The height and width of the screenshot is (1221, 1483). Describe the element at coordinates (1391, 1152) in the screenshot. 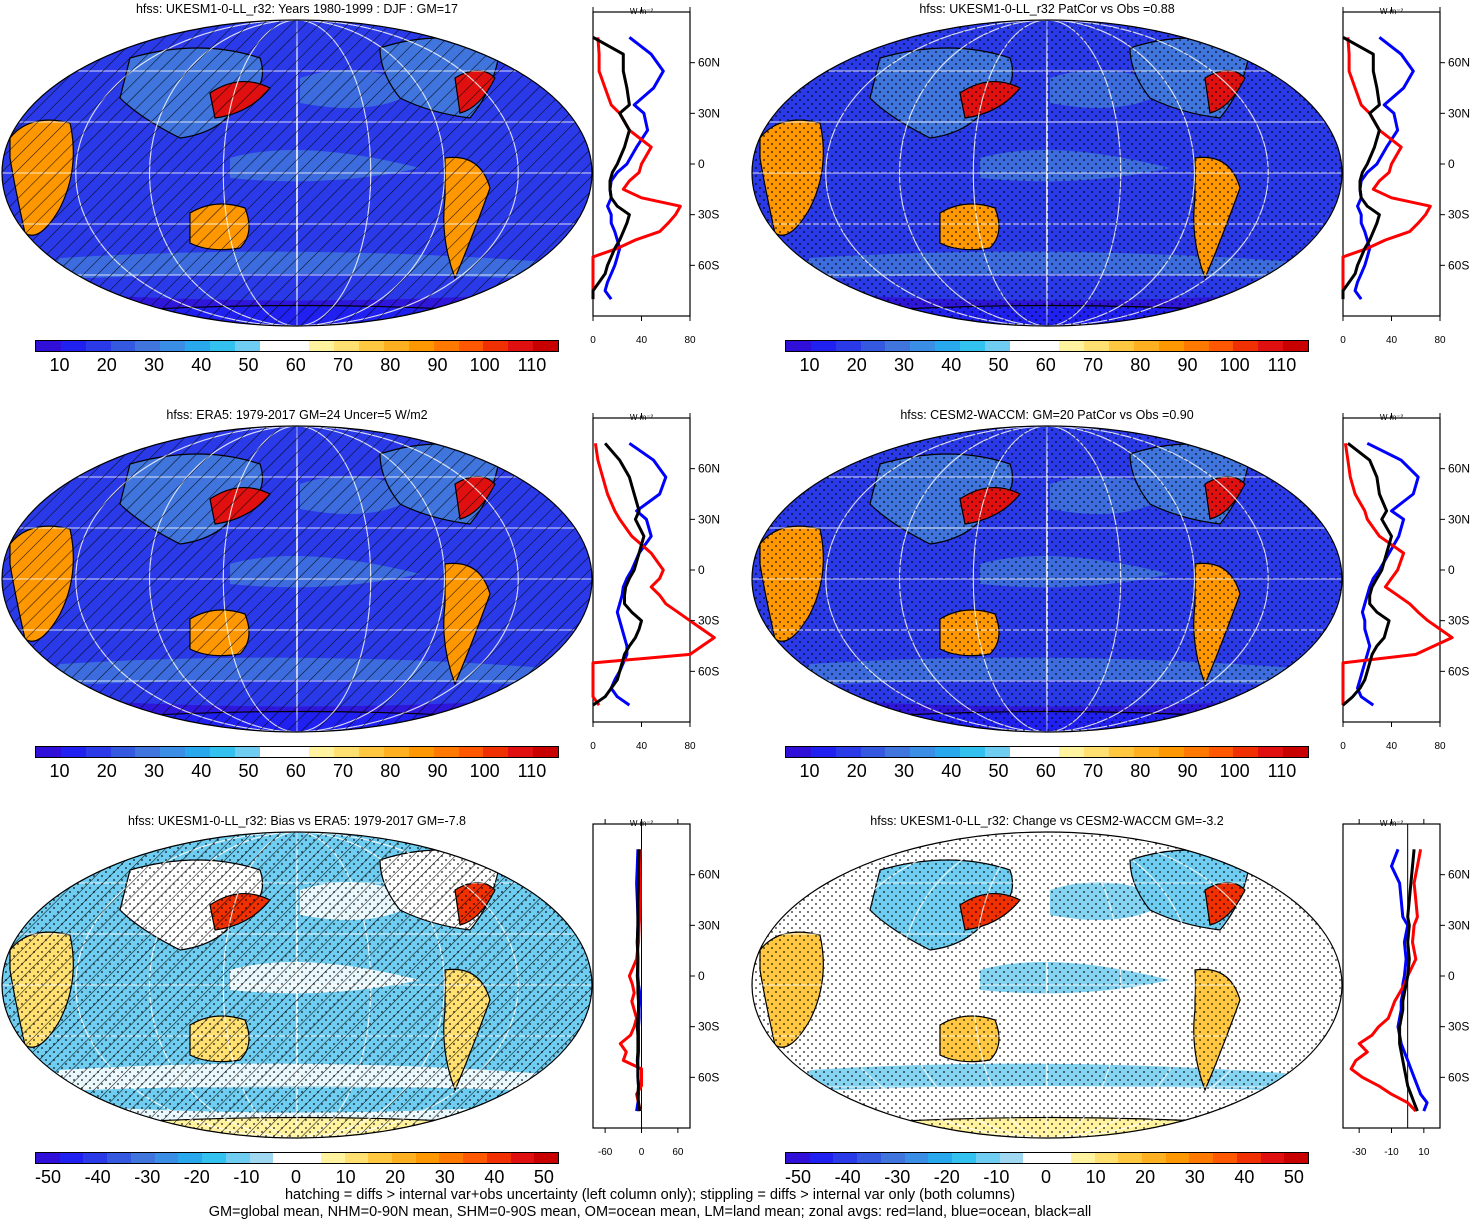

I see `zonal-xtick-label: -10` at that location.